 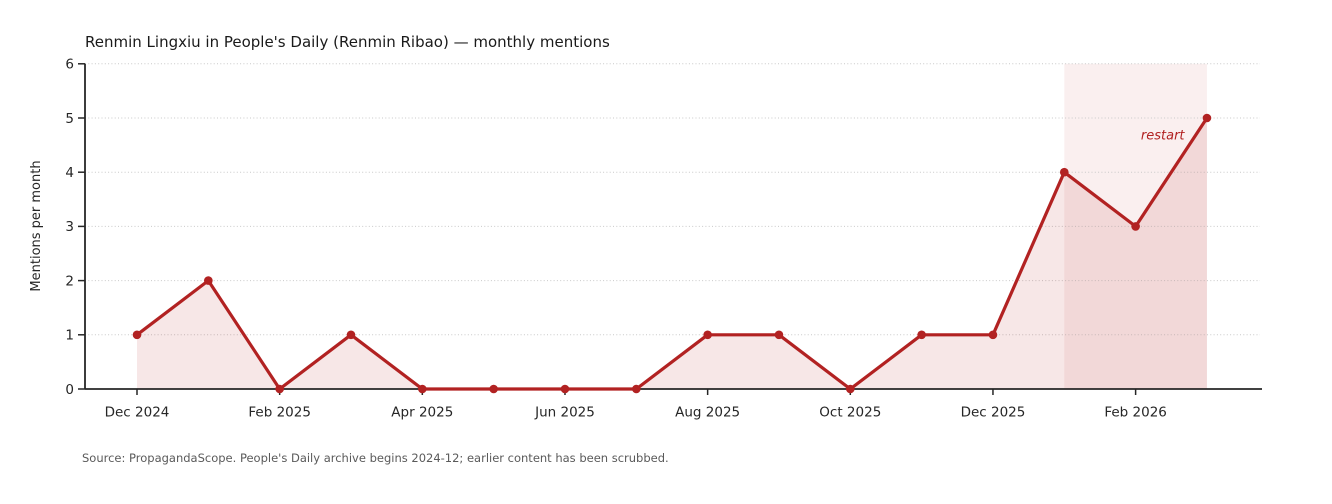 What do you see at coordinates (993, 413) in the screenshot?
I see `x-tick-label: Dec 2025` at bounding box center [993, 413].